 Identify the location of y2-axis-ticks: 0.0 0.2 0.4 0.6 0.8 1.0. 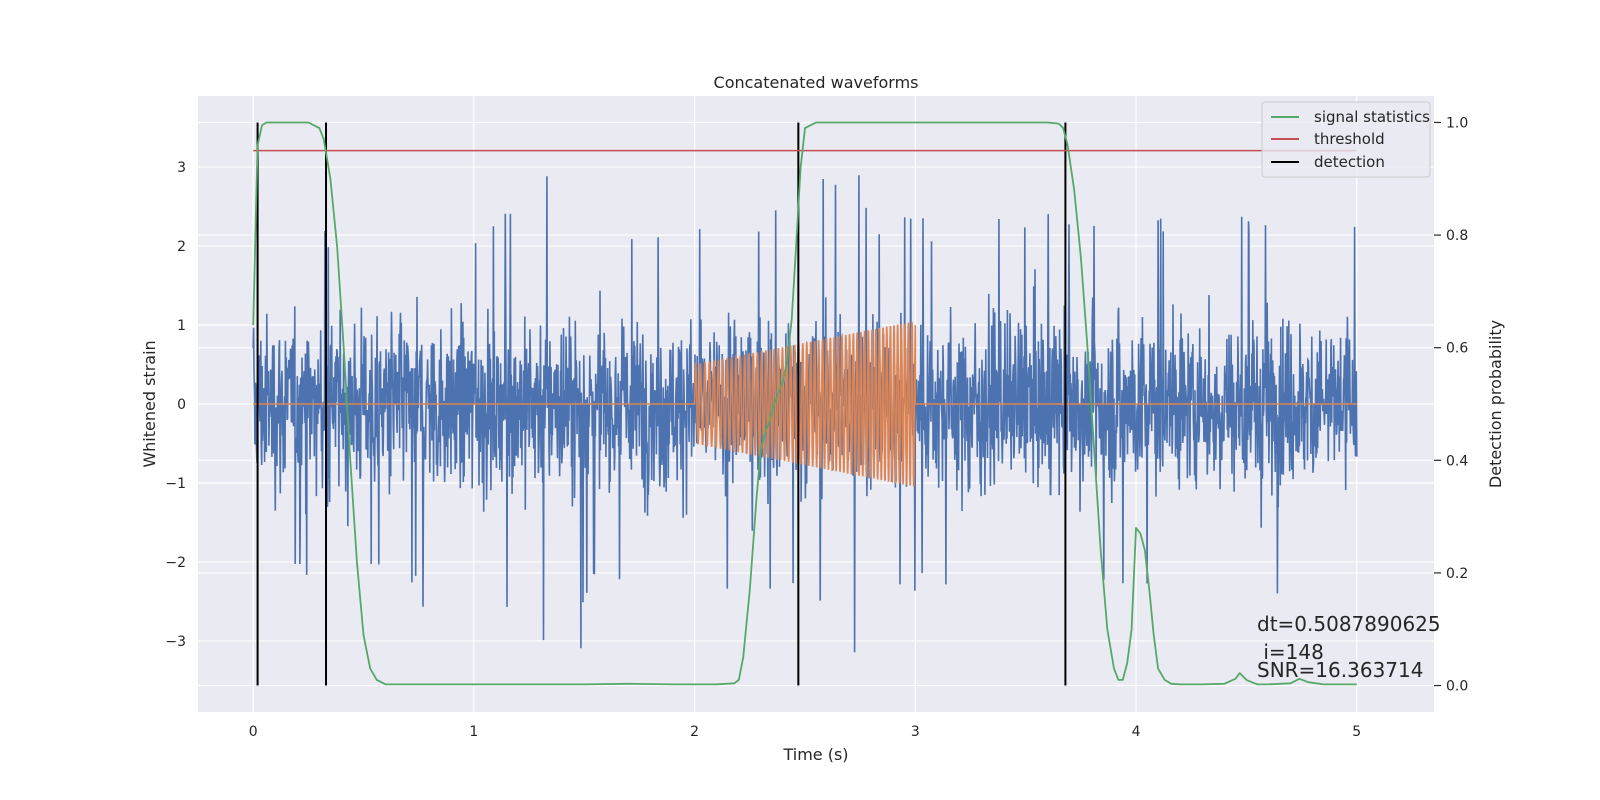
(1451, 405).